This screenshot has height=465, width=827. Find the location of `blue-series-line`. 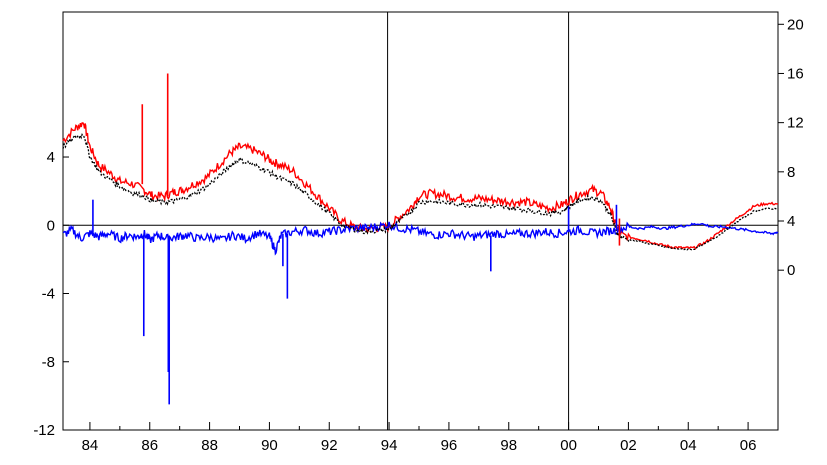

blue-series-line is located at coordinates (420, 238).